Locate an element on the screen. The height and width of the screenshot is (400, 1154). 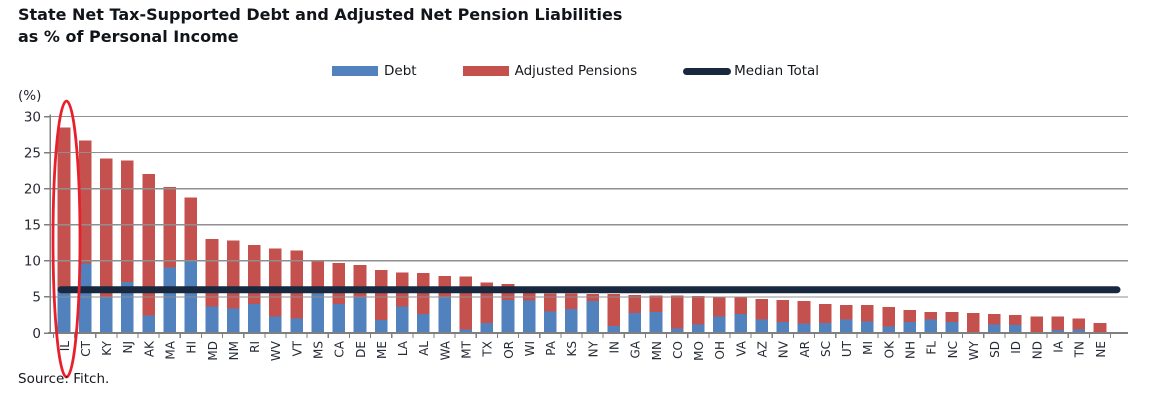
legend-item-median-total: Median Total is located at coordinates (751, 71).